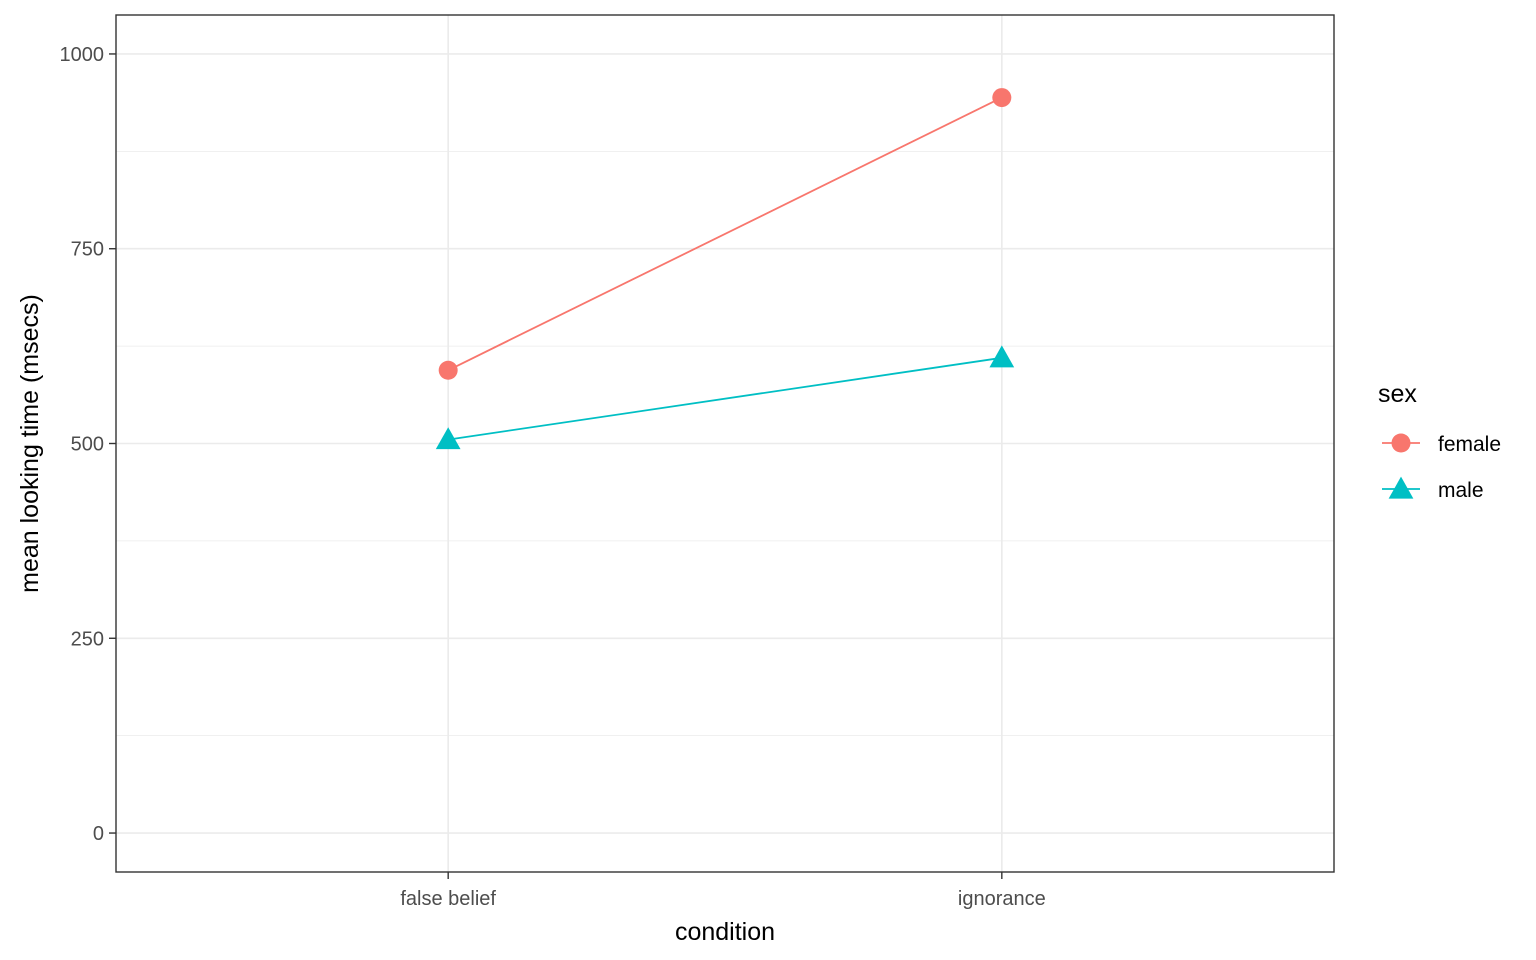 This screenshot has width=1536, height=960. I want to click on series-line-female, so click(725, 234).